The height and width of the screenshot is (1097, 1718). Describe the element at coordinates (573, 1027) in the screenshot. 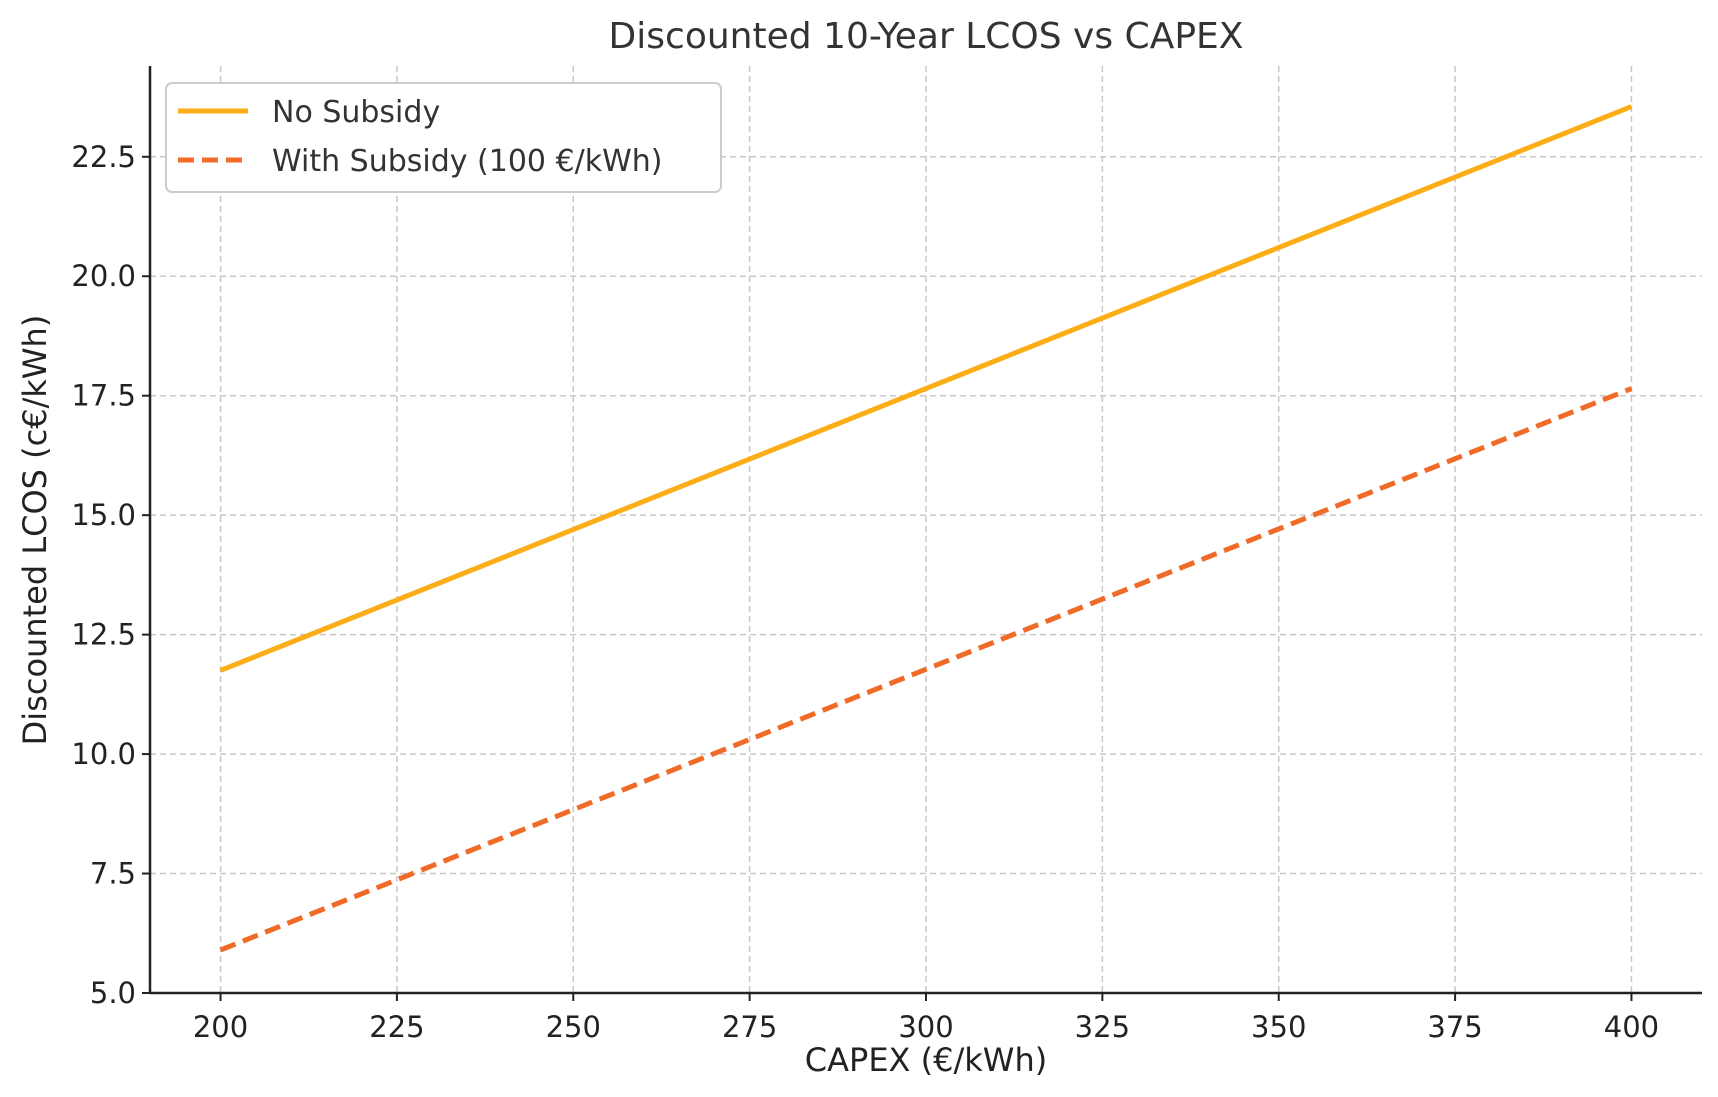

I see `x-tick-label: 250` at that location.